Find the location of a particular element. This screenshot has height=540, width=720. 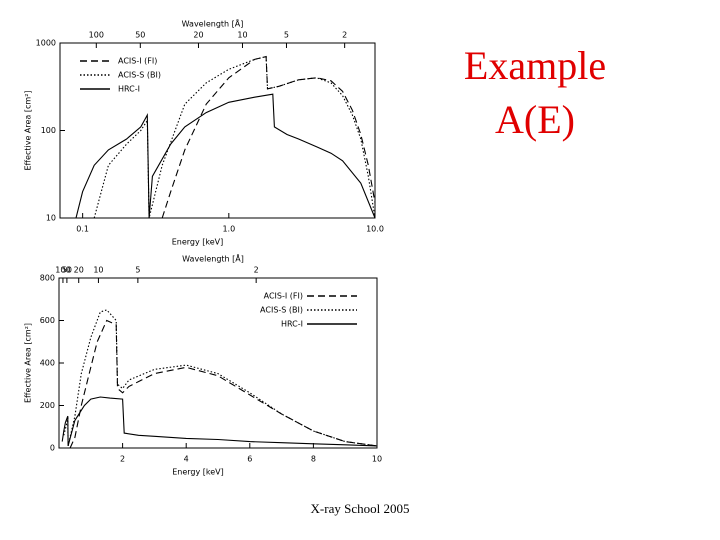

y-tick-label: 400 is located at coordinates (47, 363).